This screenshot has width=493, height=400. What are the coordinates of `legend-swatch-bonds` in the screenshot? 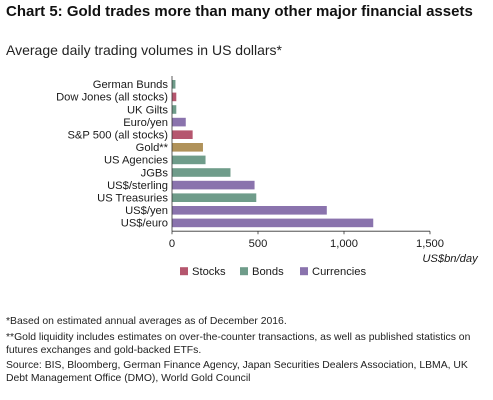 It's located at (244, 271).